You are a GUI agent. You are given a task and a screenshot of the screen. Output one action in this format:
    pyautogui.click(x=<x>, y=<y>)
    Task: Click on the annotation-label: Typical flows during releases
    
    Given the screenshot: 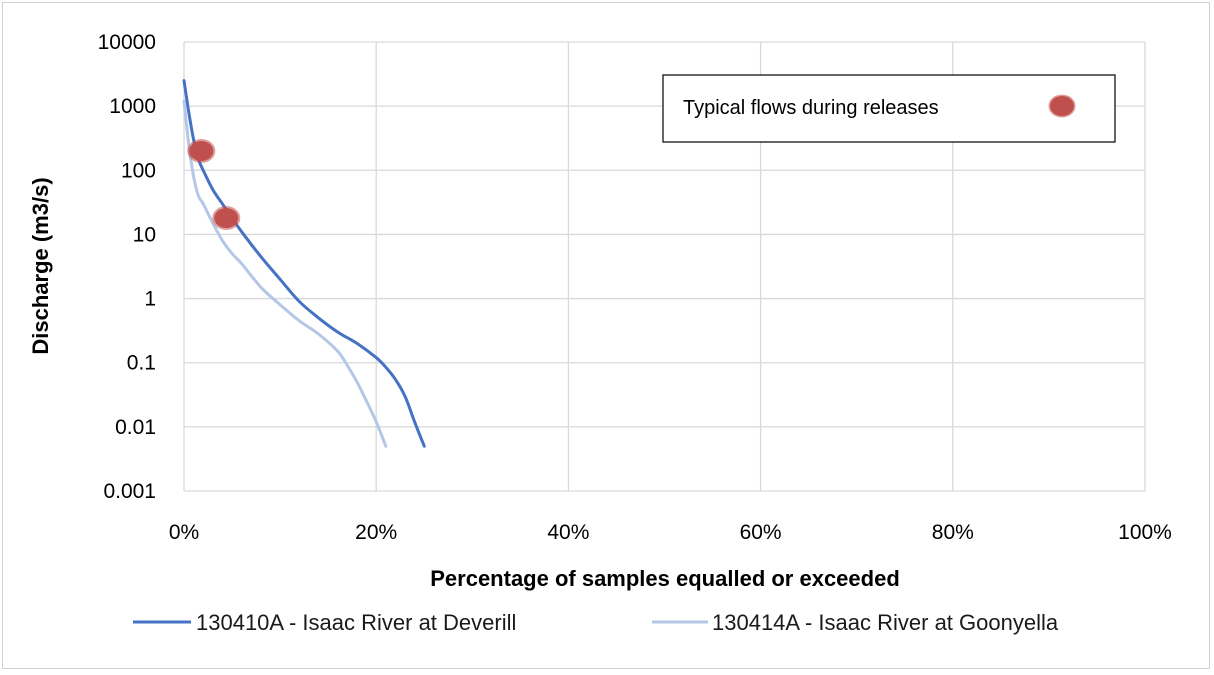 What is the action you would take?
    pyautogui.click(x=811, y=108)
    